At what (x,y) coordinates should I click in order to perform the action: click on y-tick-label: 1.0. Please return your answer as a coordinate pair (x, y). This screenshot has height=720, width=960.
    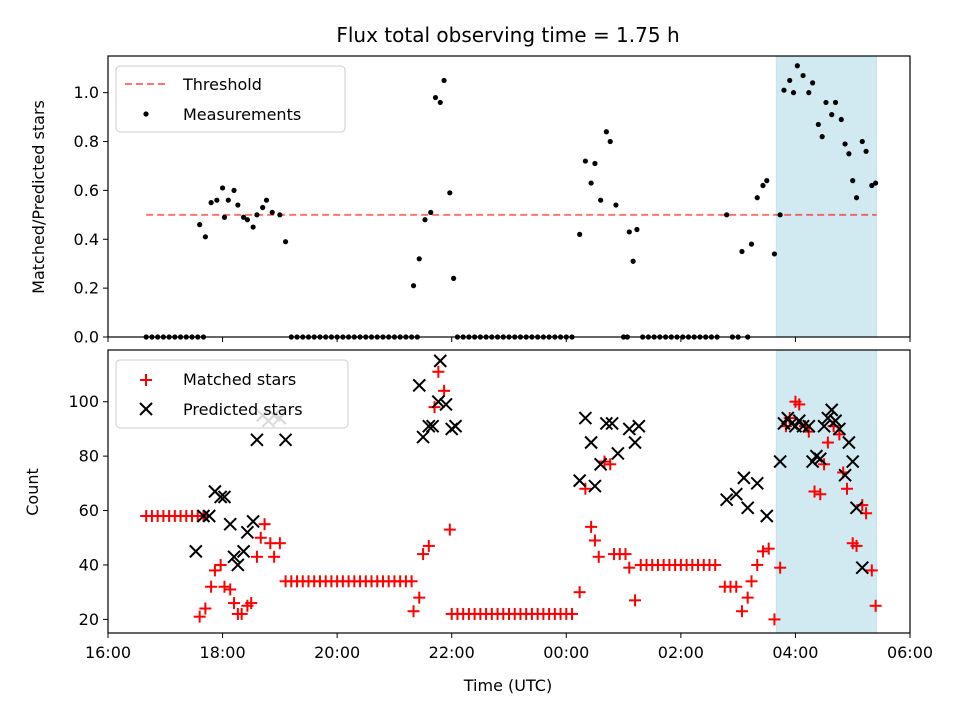
    Looking at the image, I should click on (86, 92).